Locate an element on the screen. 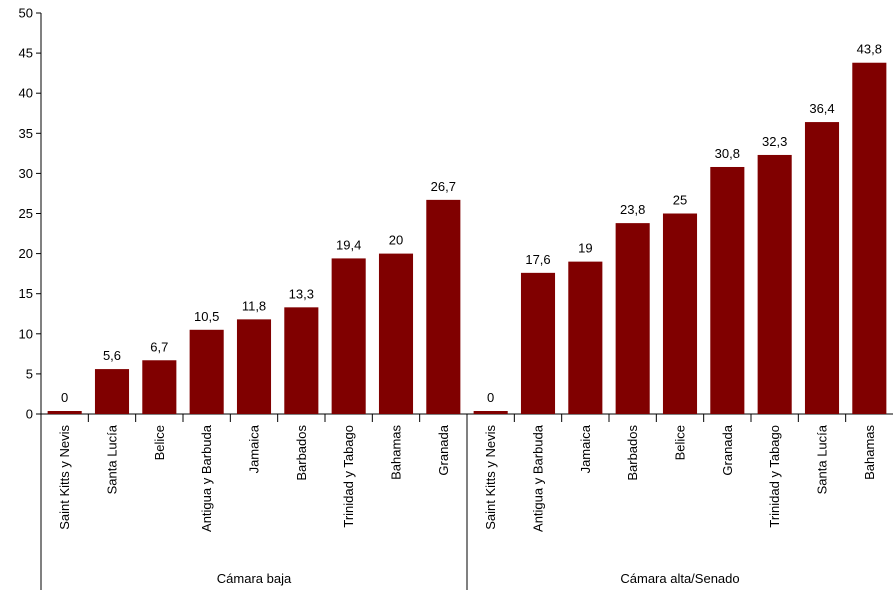  y-tick-label: 15 is located at coordinates (26, 293).